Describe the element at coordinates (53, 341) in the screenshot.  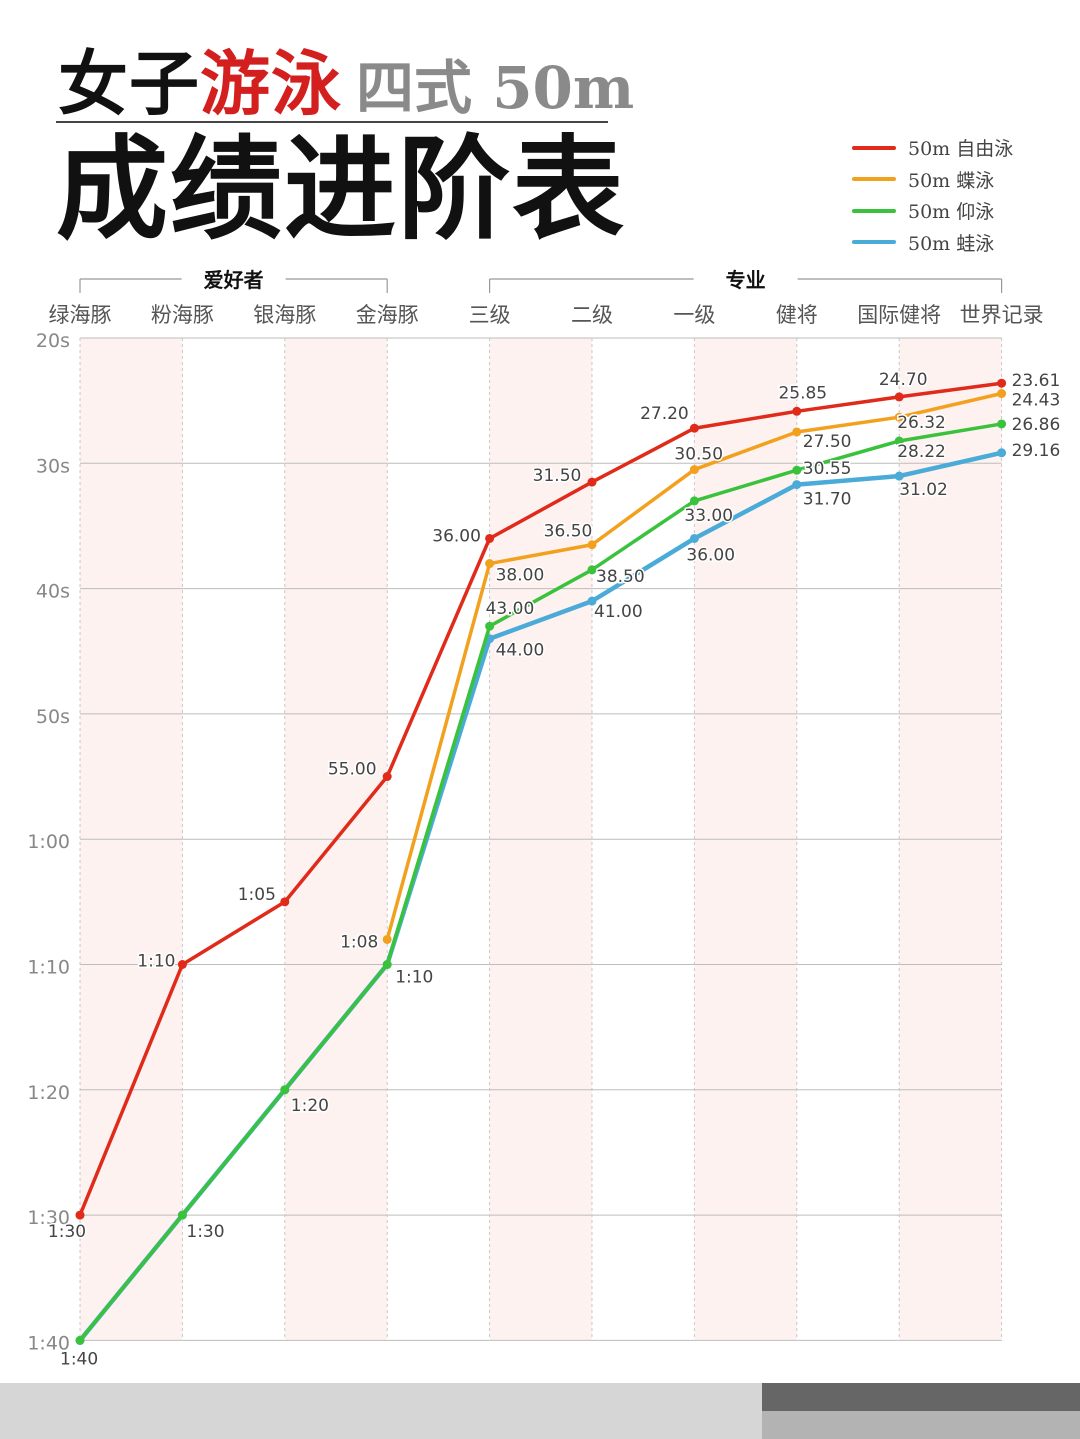
I see `y-tick-label: 20s` at that location.